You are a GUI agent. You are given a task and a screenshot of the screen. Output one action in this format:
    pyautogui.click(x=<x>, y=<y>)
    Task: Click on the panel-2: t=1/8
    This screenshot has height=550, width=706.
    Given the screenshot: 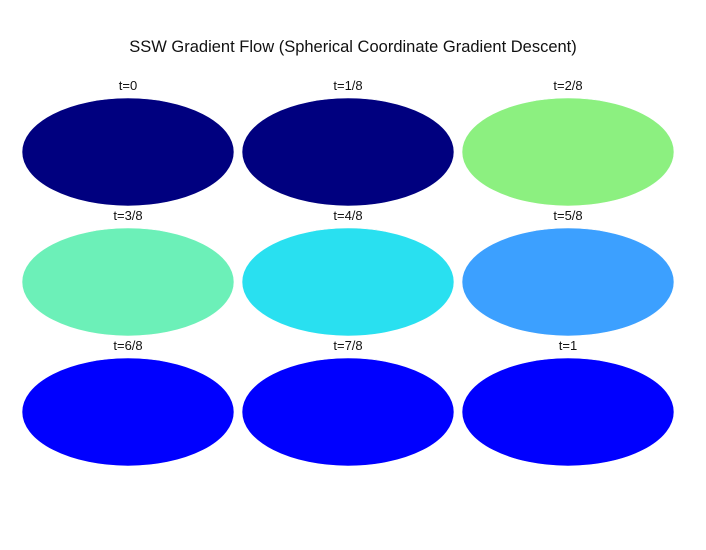 What is the action you would take?
    pyautogui.click(x=348, y=147)
    